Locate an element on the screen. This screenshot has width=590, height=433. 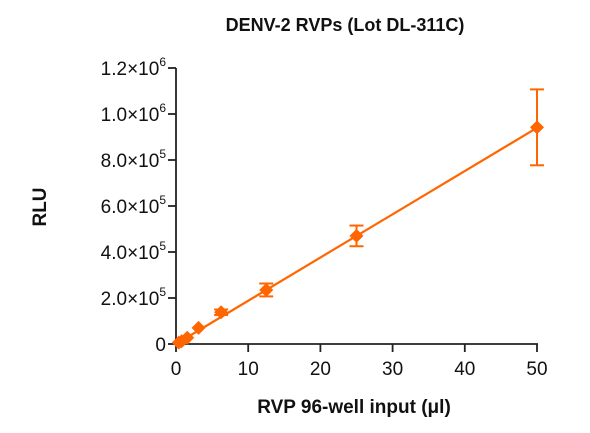
y-tick-label-base: 4.0×10 is located at coordinates (130, 253).